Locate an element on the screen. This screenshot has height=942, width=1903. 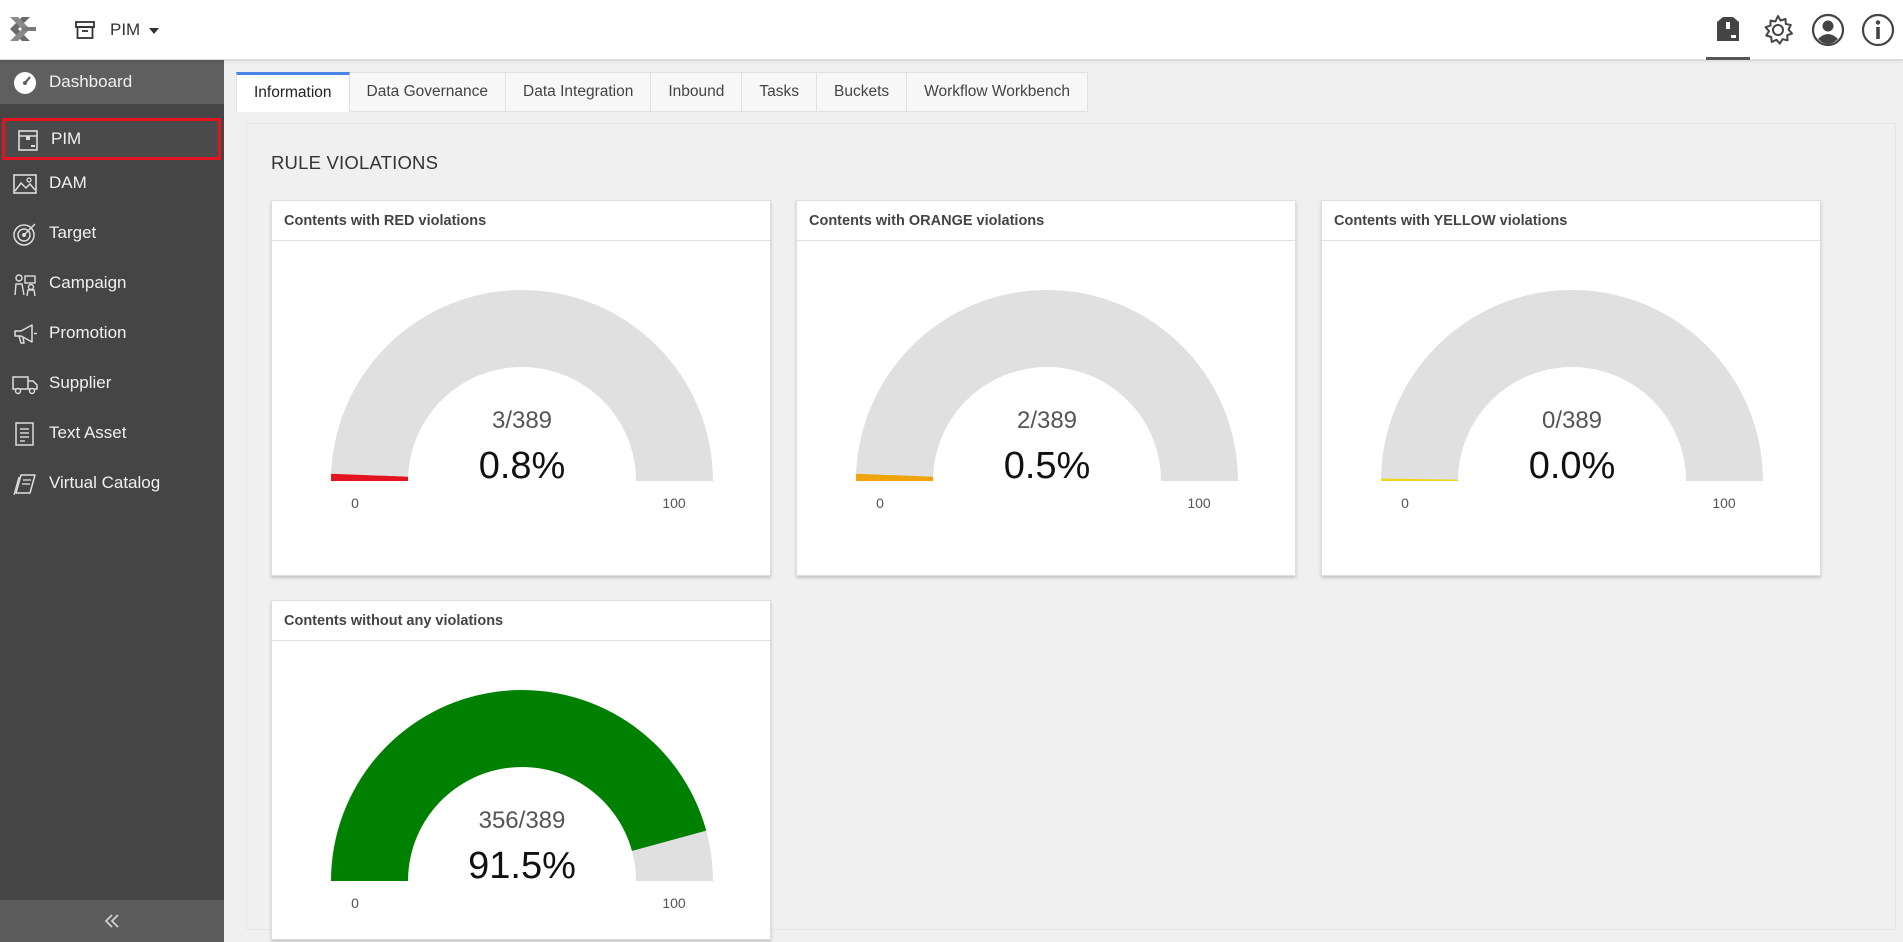
sidebar-item-text-asset: Text Asset is located at coordinates (112, 433).